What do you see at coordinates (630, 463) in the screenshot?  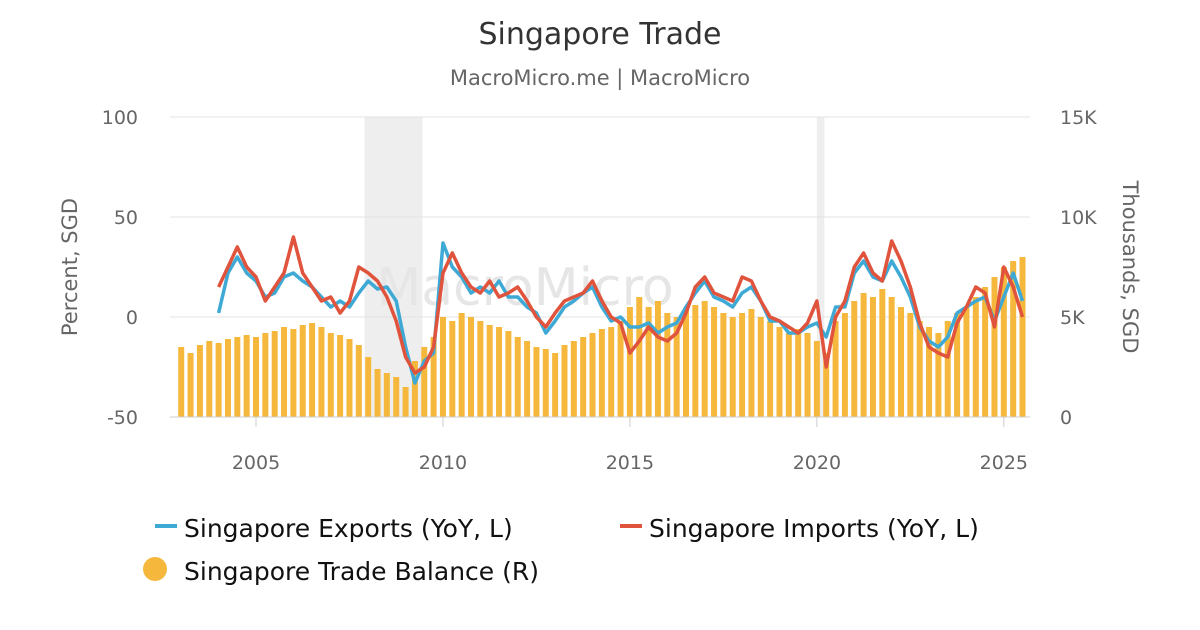 I see `x-tick-label-2: 2015` at bounding box center [630, 463].